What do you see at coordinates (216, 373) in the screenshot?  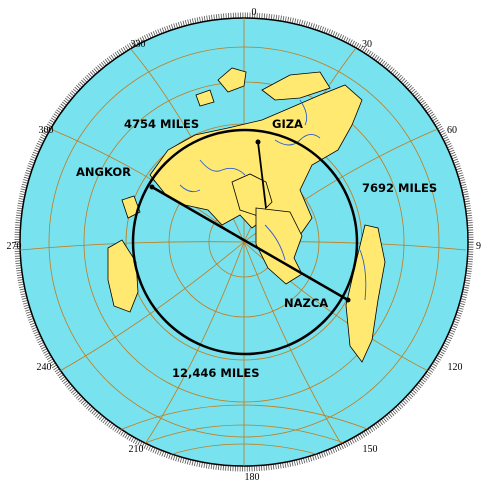 I see `label-circle-distance: 12,446 MILES` at bounding box center [216, 373].